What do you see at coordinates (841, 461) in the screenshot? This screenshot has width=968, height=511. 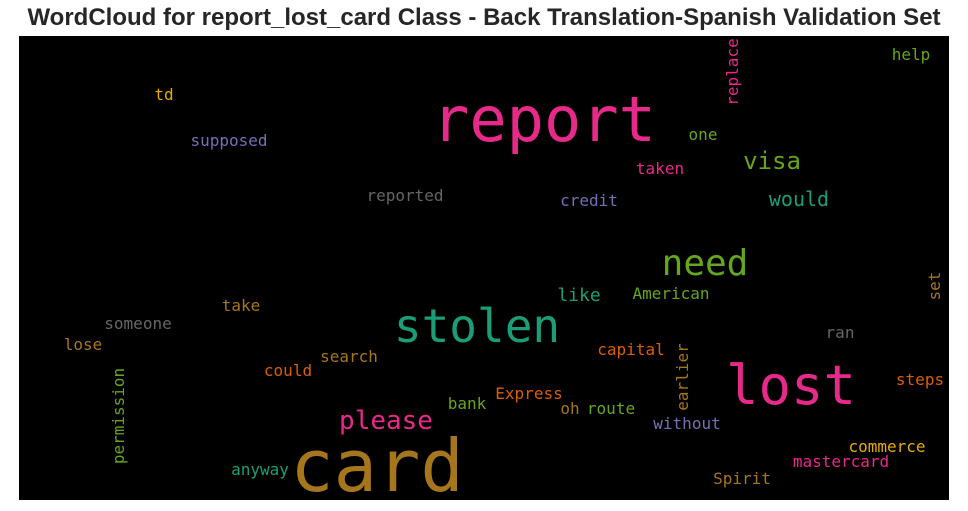 I see `word-mastercard: mastercard` at bounding box center [841, 461].